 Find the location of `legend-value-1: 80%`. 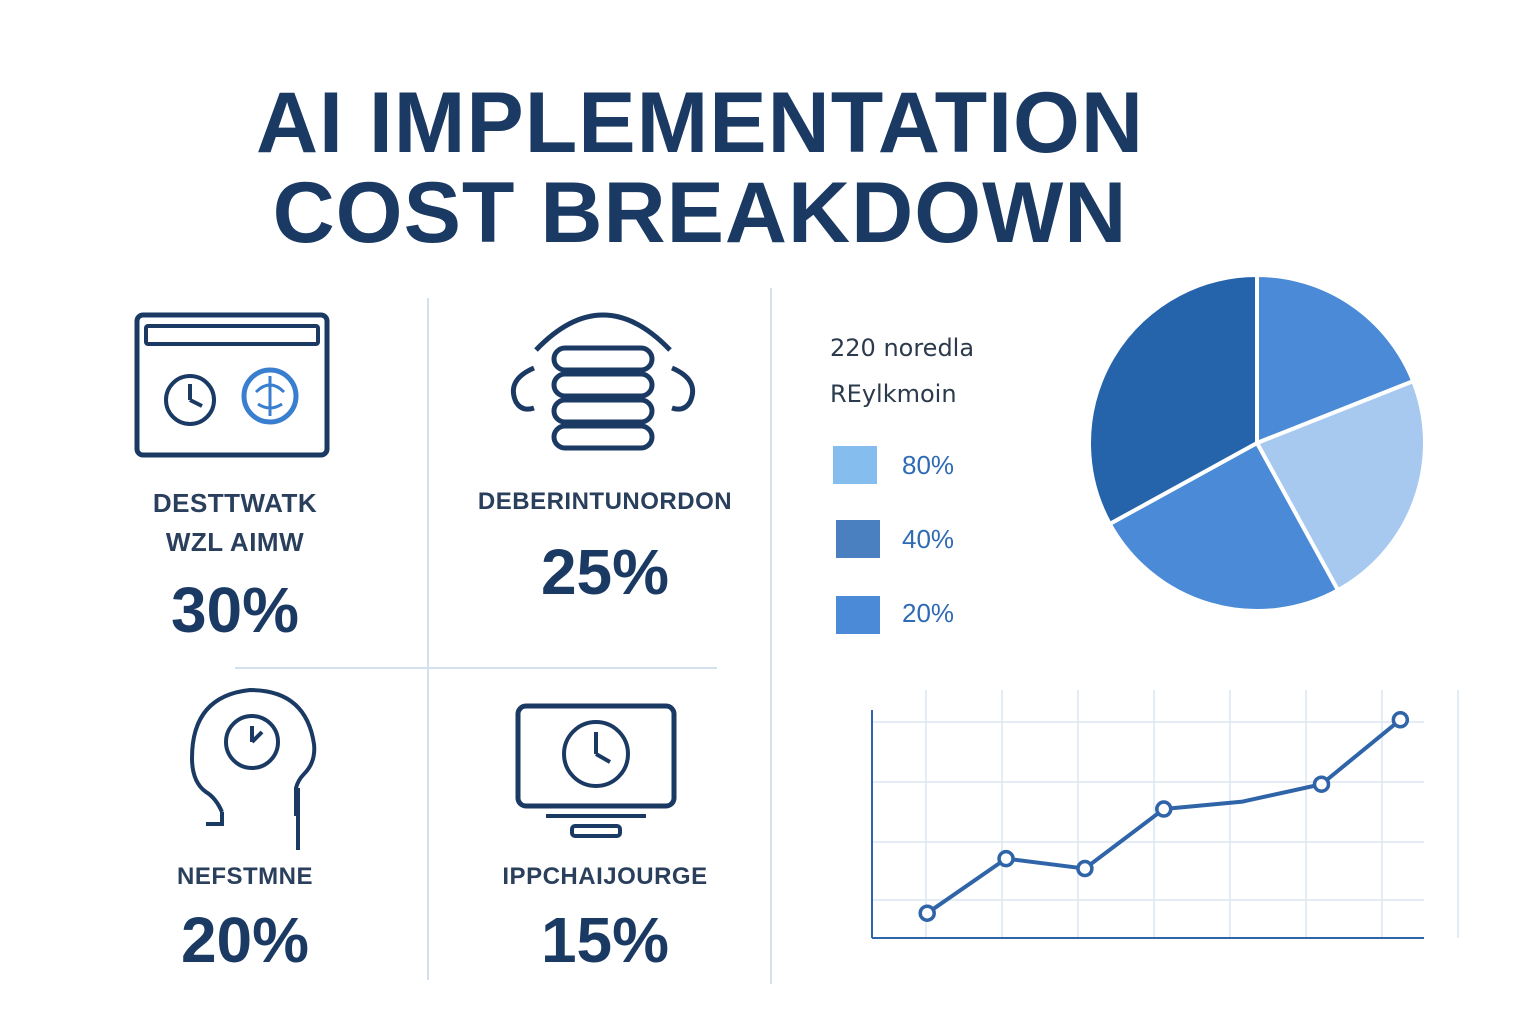

legend-value-1: 80% is located at coordinates (928, 465).